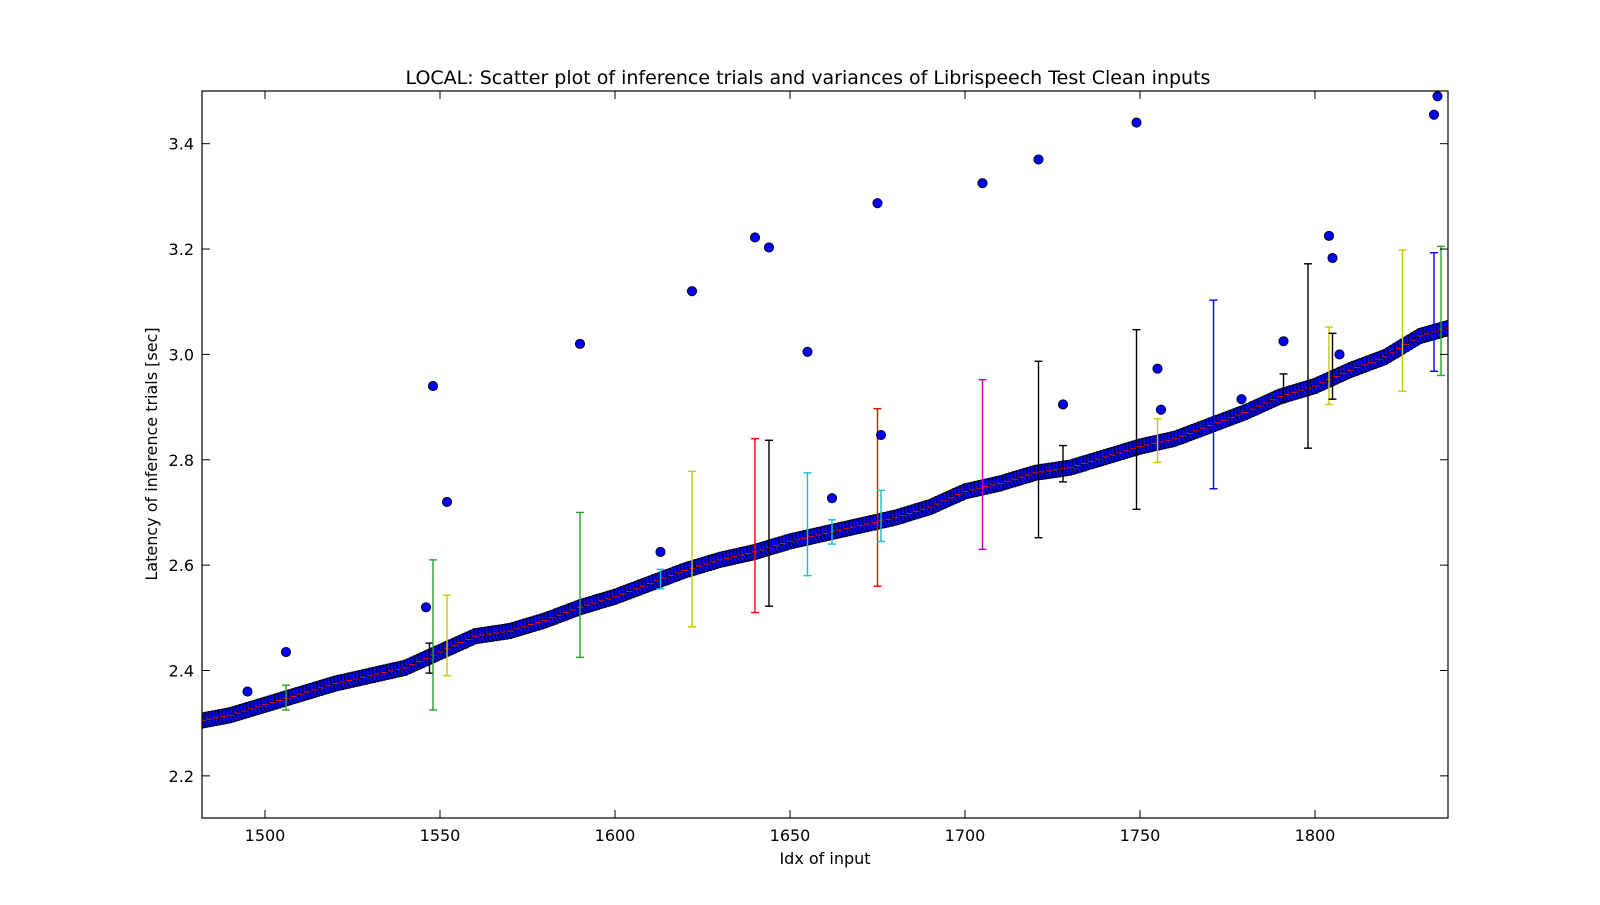 This screenshot has height=905, width=1600. I want to click on x-tick-label: 1750, so click(1140, 835).